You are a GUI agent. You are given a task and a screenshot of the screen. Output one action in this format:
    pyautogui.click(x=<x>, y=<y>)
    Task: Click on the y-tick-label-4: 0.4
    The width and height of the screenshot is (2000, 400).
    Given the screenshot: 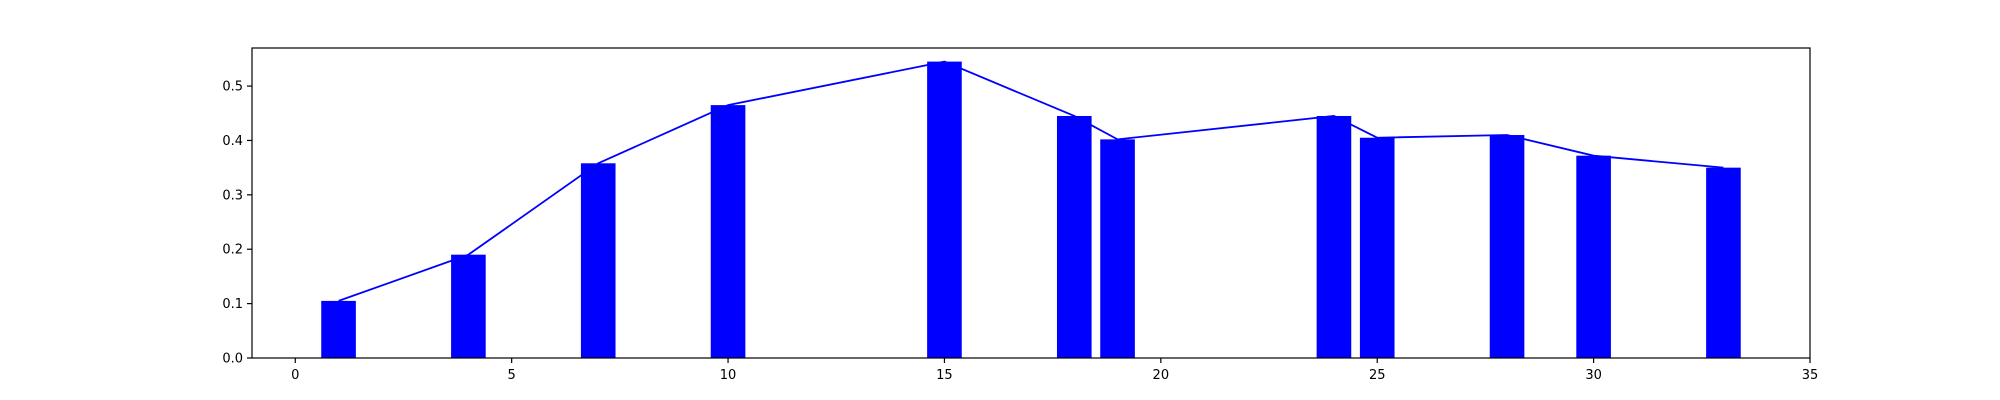 What is the action you would take?
    pyautogui.click(x=232, y=141)
    